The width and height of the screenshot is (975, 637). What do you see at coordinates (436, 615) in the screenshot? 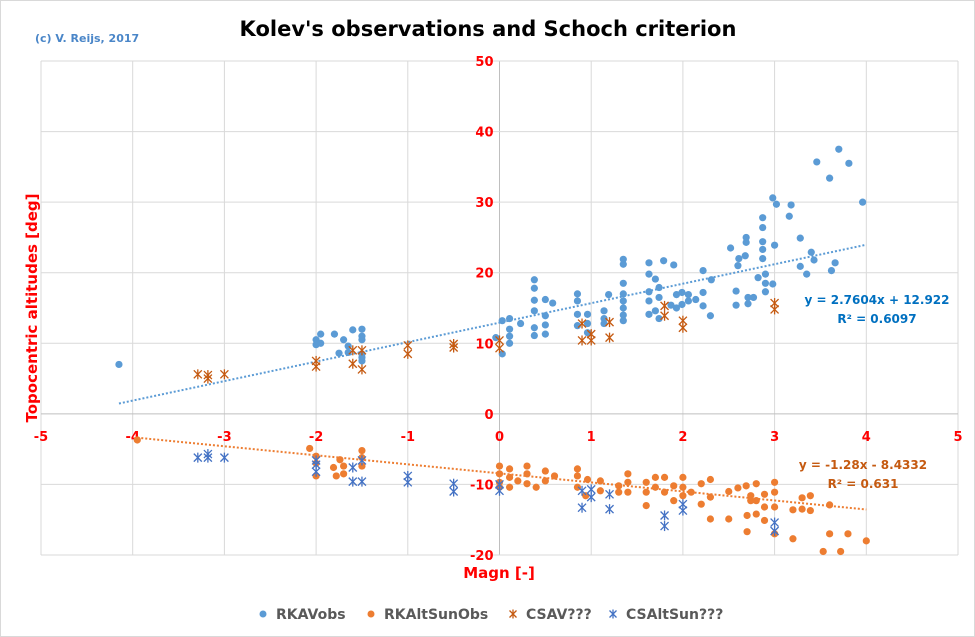
I see `legend-label: RKAltSunObs` at bounding box center [436, 615].